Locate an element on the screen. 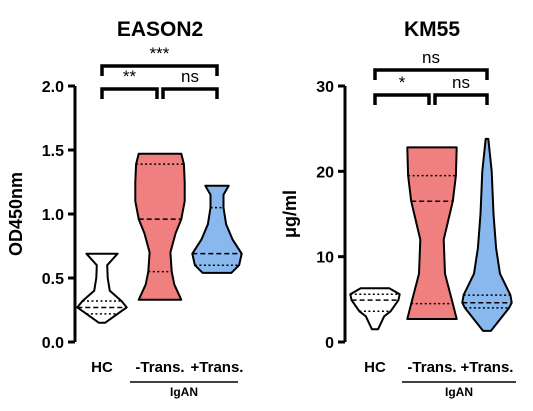 This screenshot has width=533, height=411. significance-label: ** is located at coordinates (130, 76).